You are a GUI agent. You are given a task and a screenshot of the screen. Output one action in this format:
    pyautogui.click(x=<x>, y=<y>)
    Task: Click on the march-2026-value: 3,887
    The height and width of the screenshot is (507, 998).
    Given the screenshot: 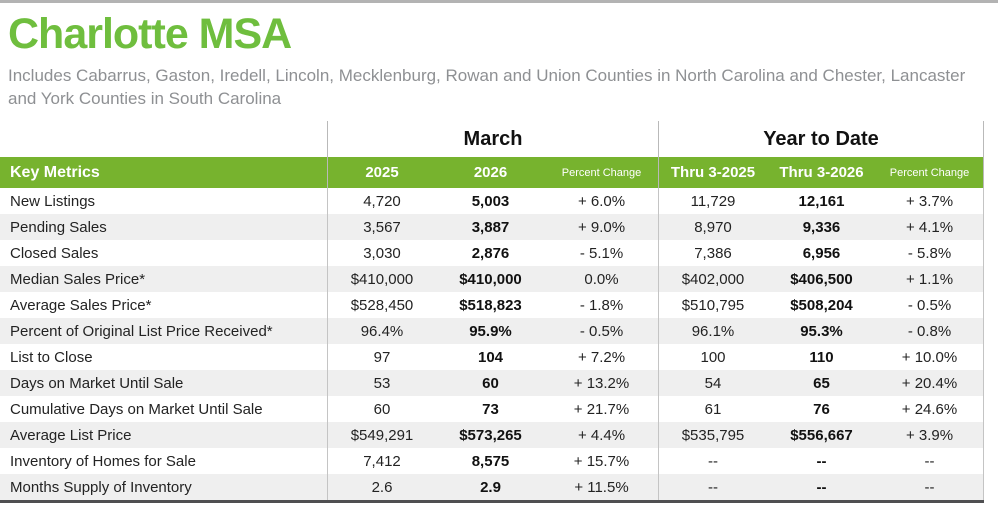 What is the action you would take?
    pyautogui.click(x=490, y=227)
    